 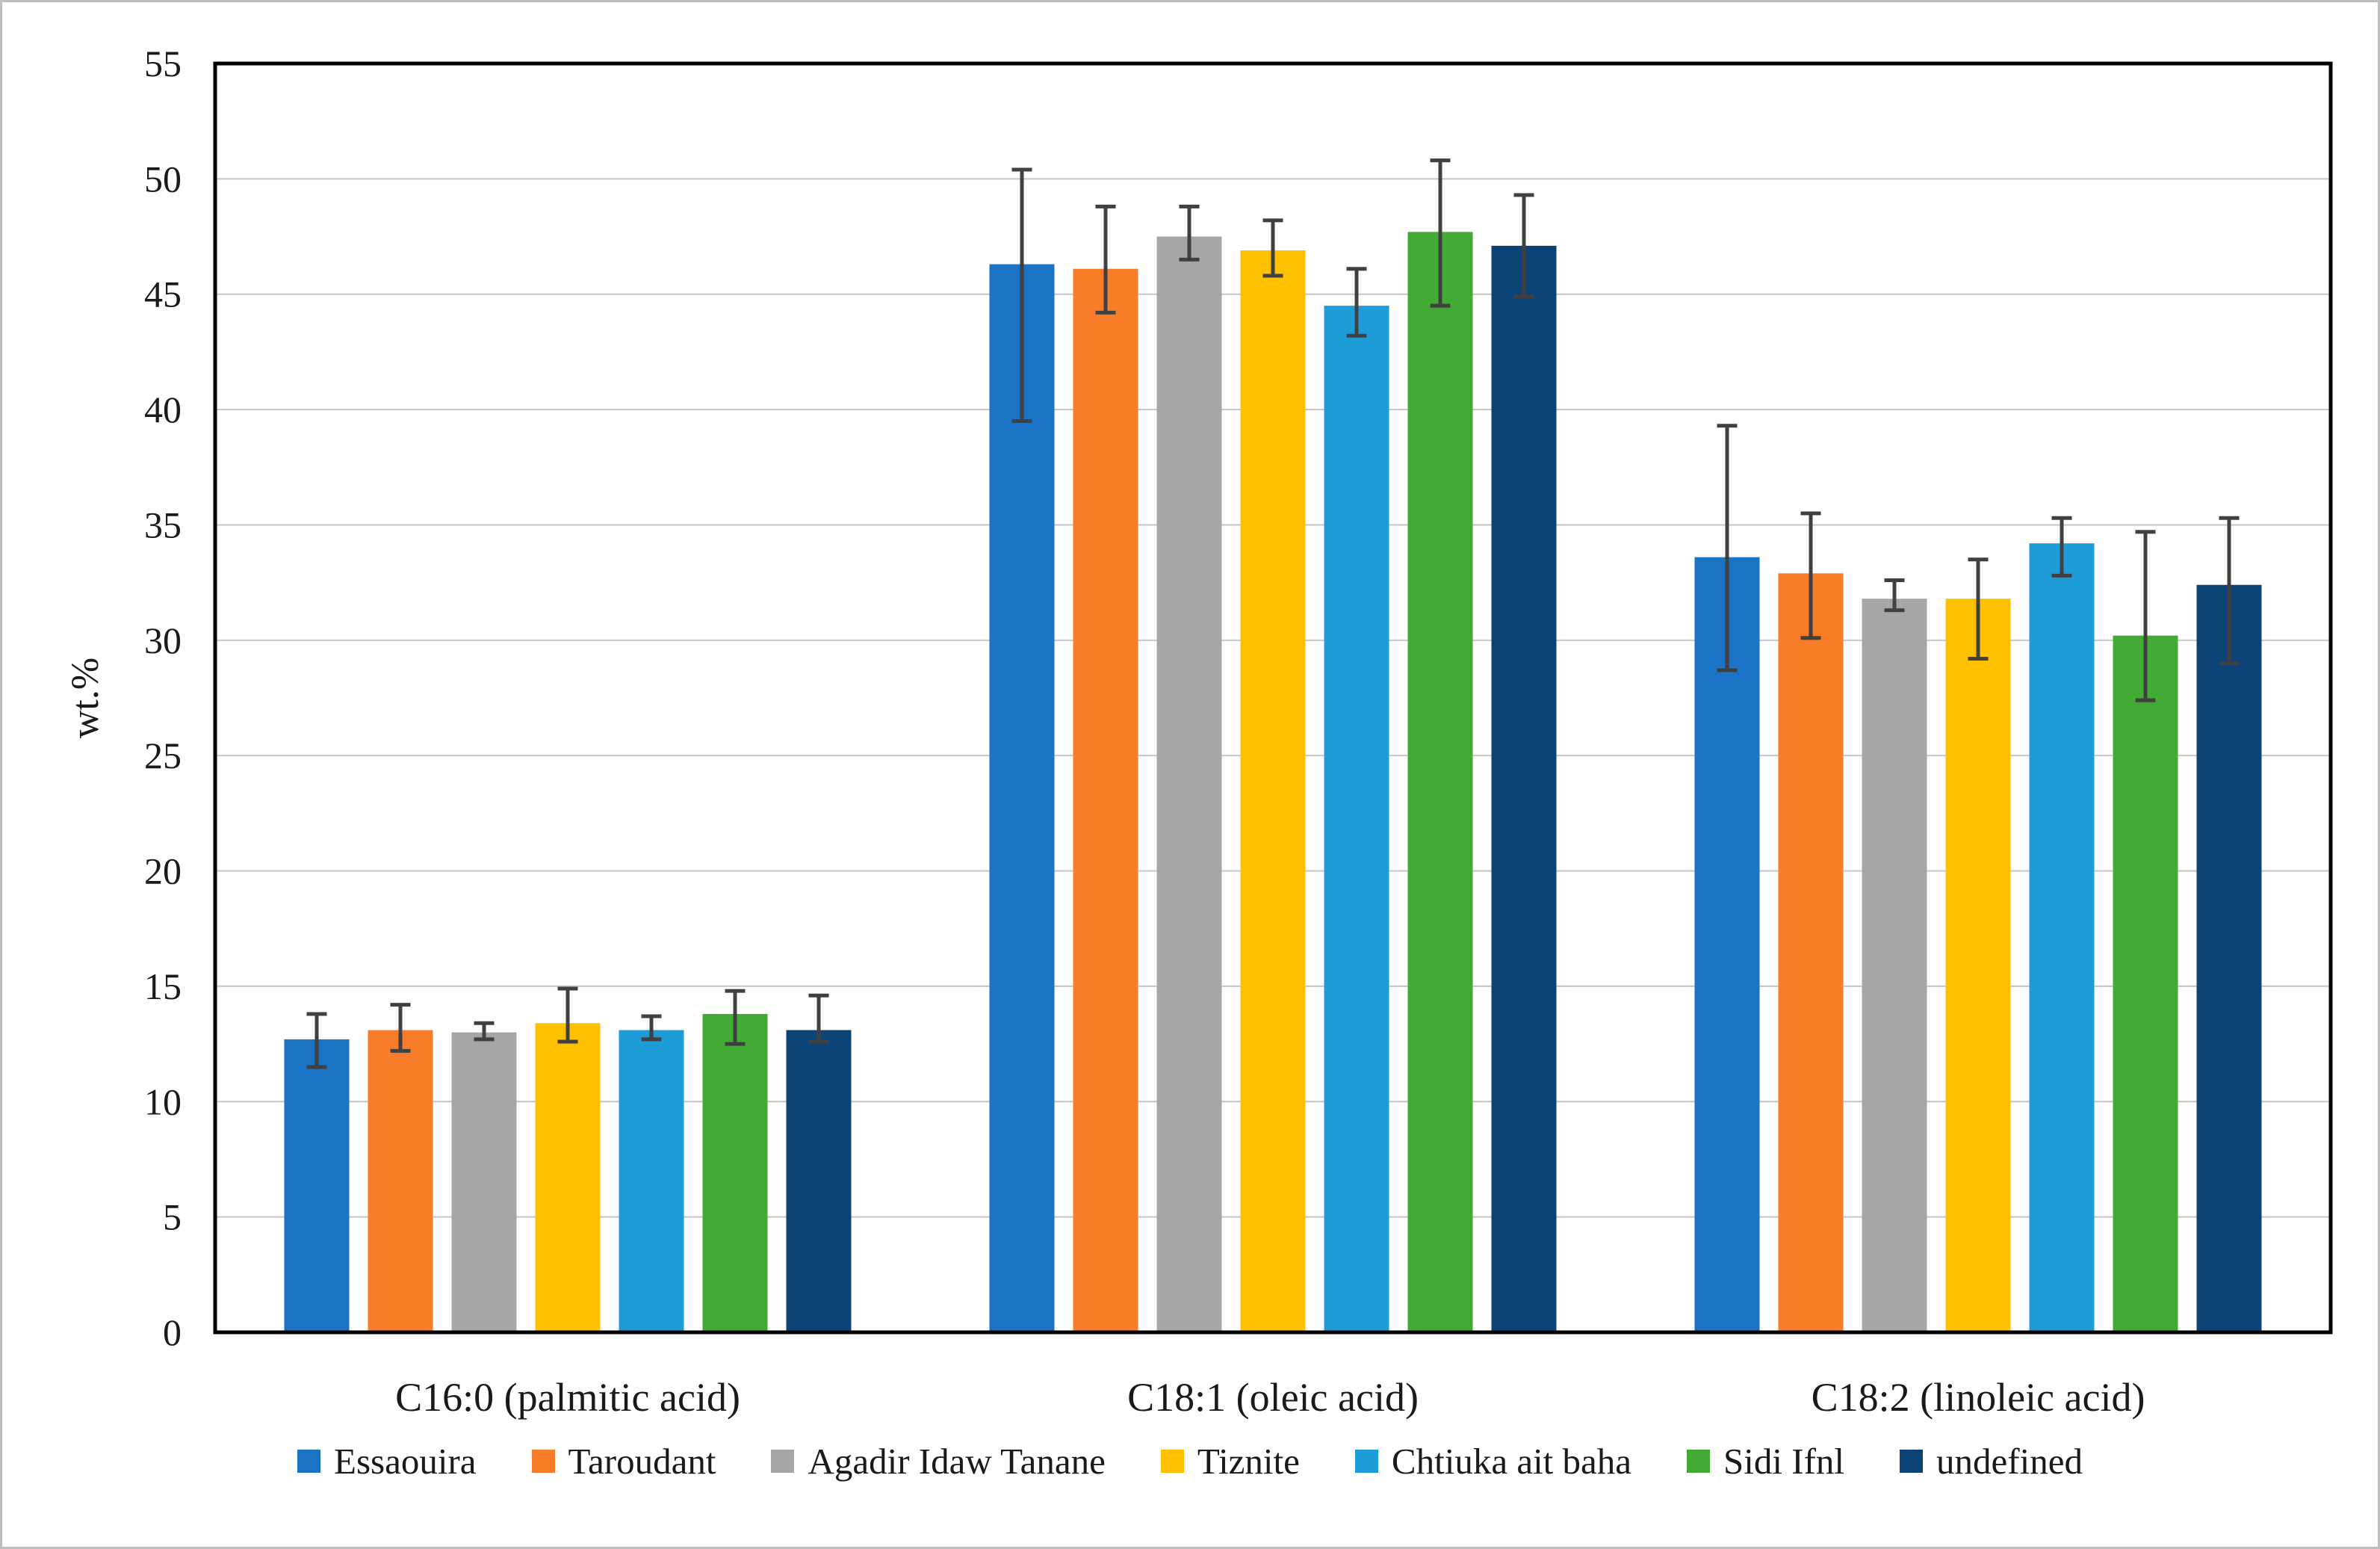 I want to click on legend-item-undefined: undefined, so click(x=1991, y=1461).